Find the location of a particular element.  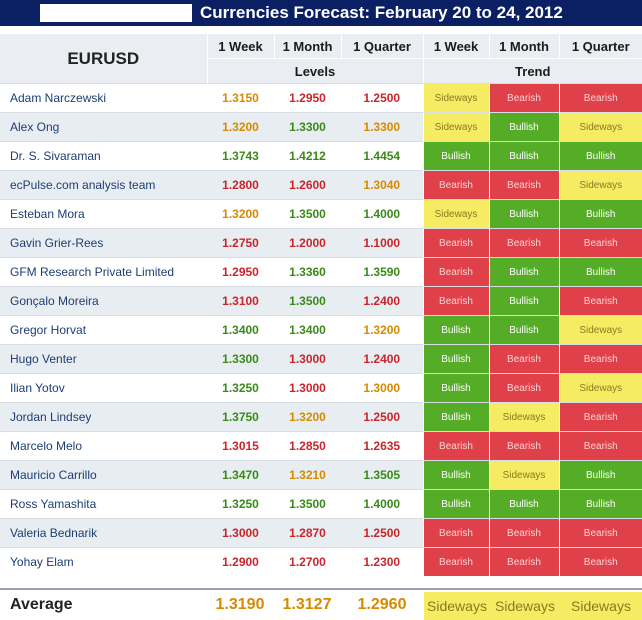

level-month: 1.3210 is located at coordinates (307, 475).